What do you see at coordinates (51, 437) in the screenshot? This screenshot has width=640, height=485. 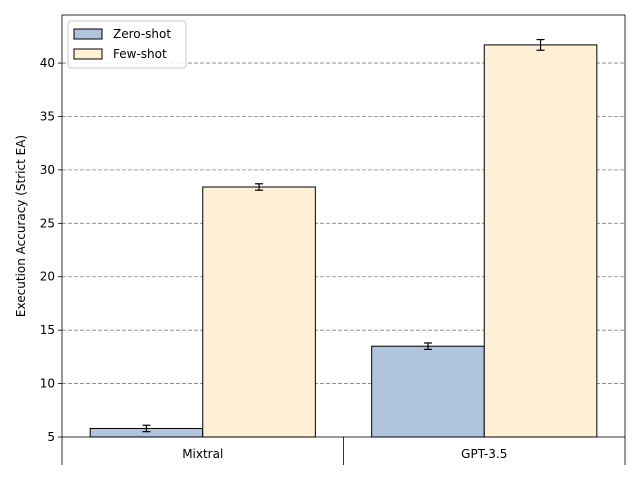 I see `y-tick-label: 5` at bounding box center [51, 437].